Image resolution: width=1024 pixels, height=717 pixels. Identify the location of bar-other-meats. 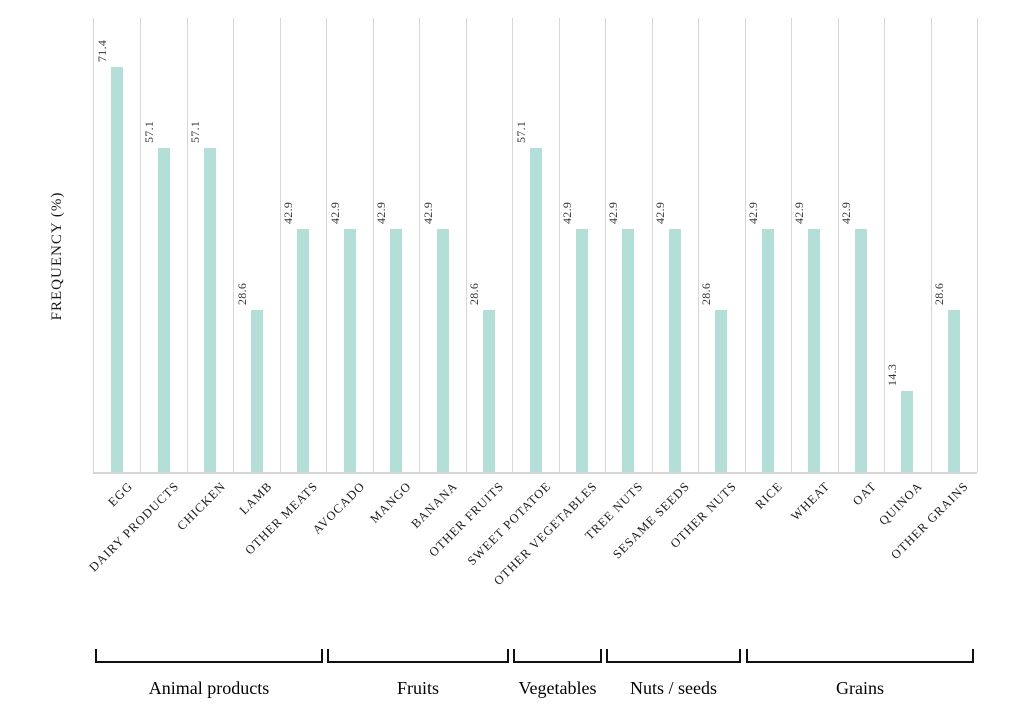
(303, 350).